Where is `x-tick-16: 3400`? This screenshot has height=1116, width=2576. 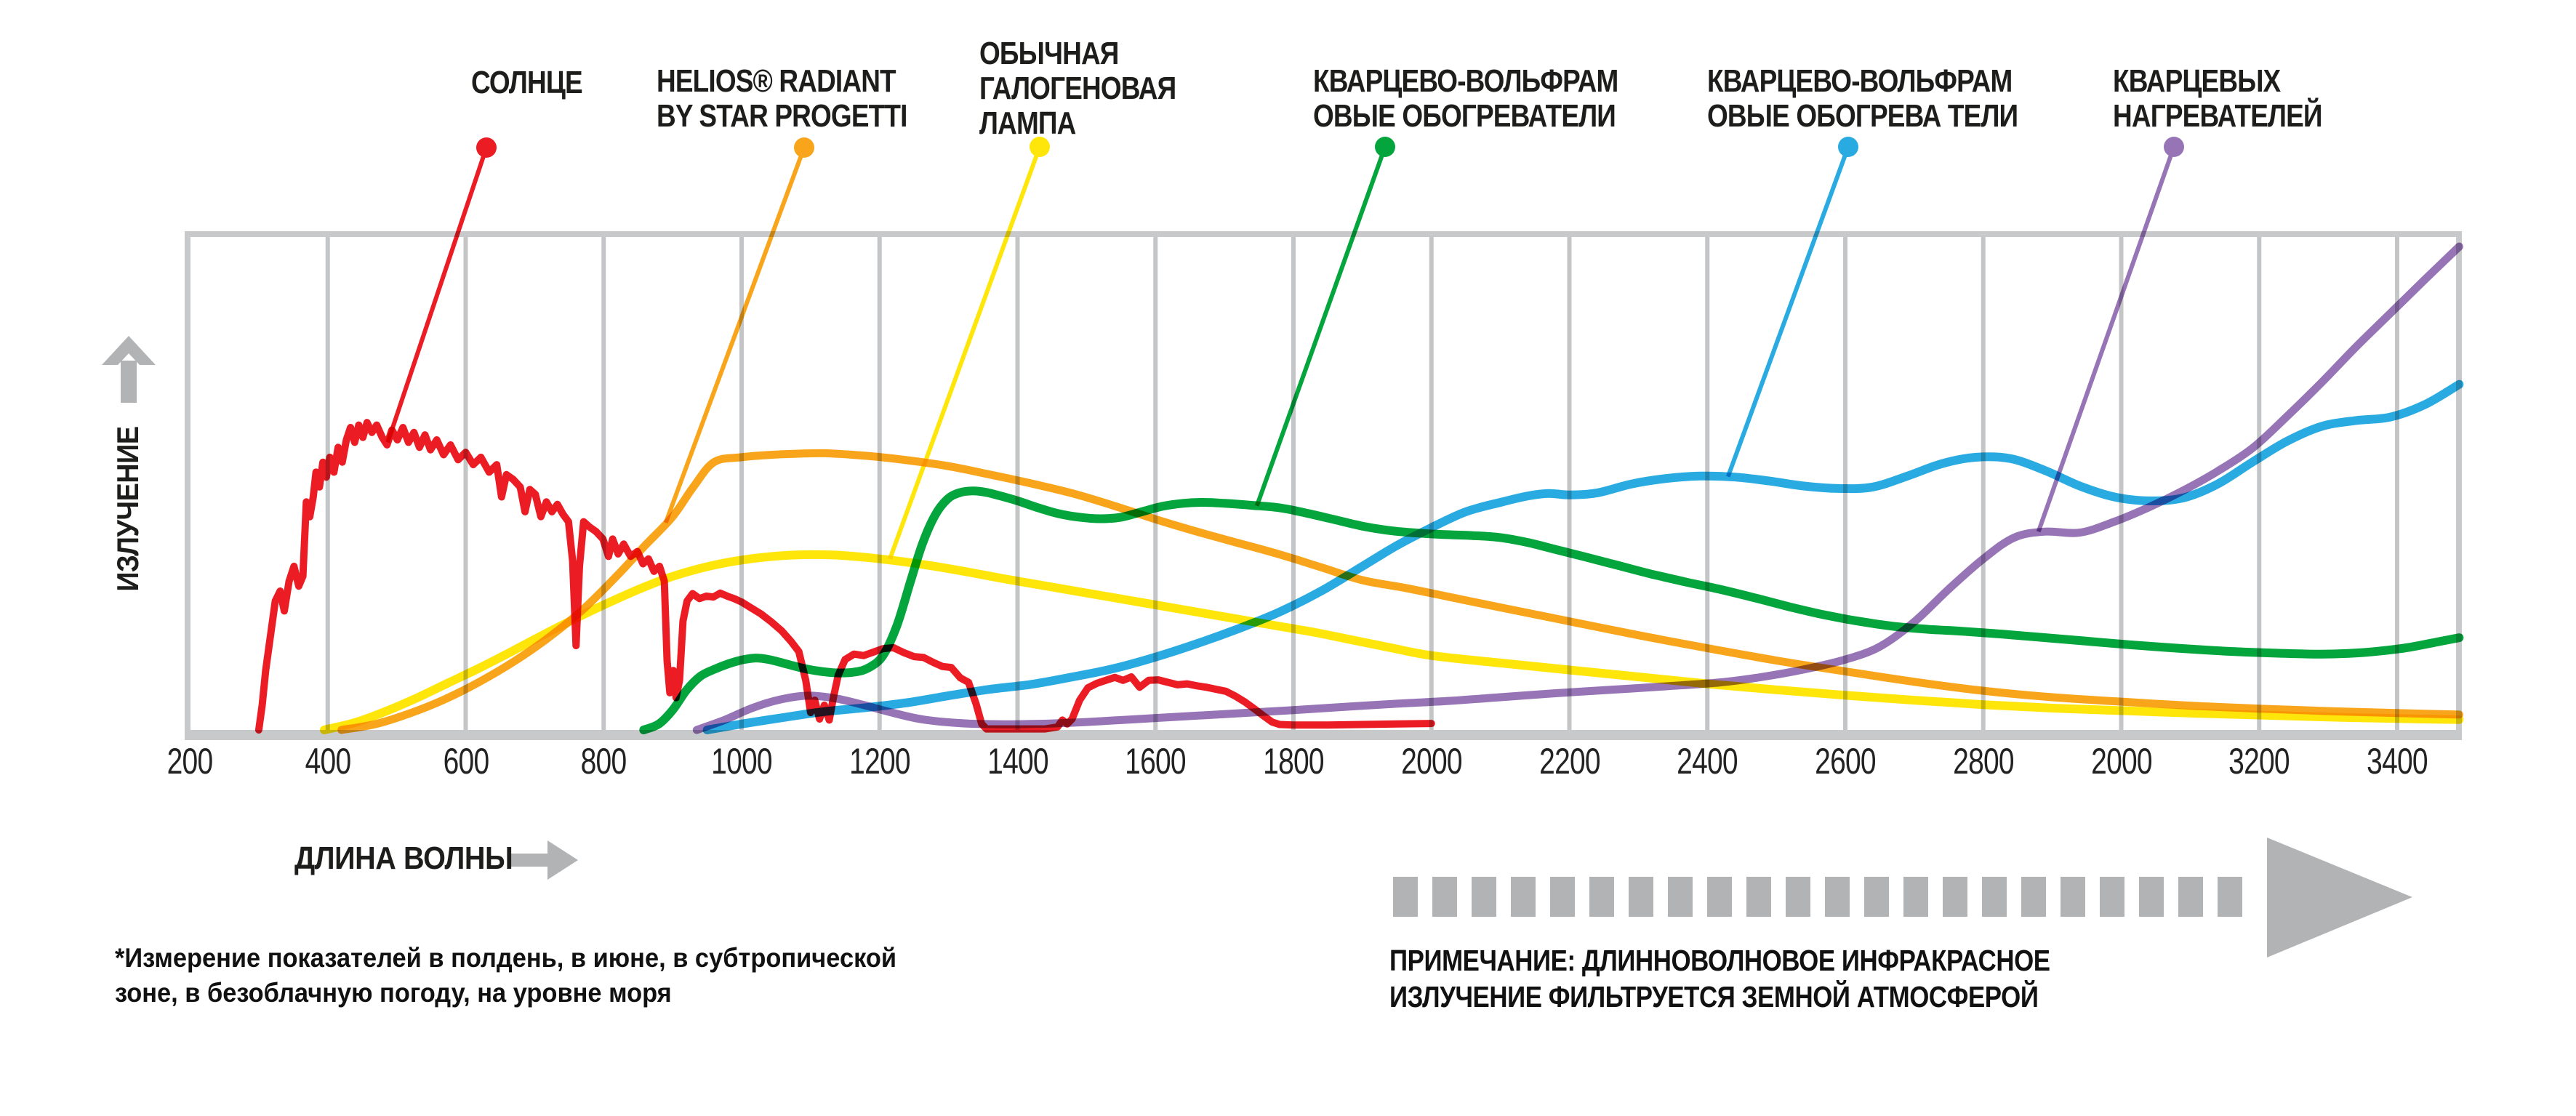
x-tick-16: 3400 is located at coordinates (2397, 761).